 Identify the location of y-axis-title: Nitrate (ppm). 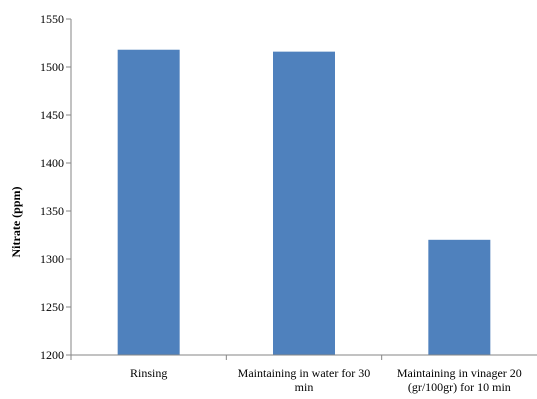
(16, 222).